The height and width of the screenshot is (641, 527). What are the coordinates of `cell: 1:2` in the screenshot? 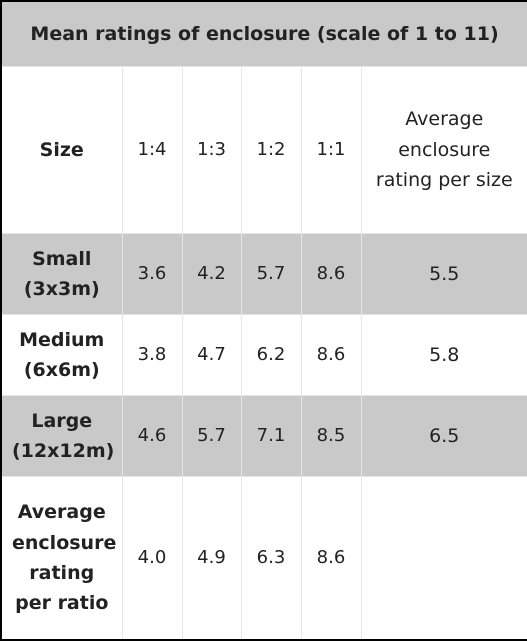 It's located at (271, 150).